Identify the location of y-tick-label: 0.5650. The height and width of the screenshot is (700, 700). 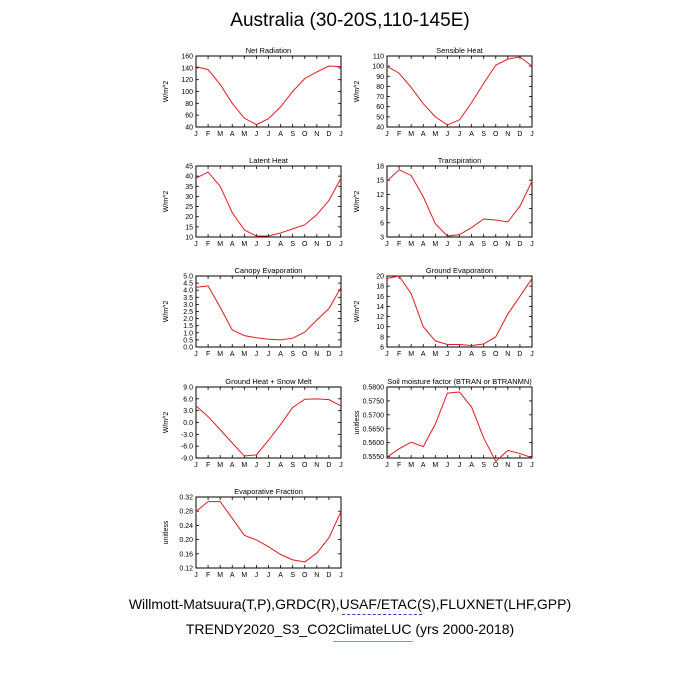
(374, 429).